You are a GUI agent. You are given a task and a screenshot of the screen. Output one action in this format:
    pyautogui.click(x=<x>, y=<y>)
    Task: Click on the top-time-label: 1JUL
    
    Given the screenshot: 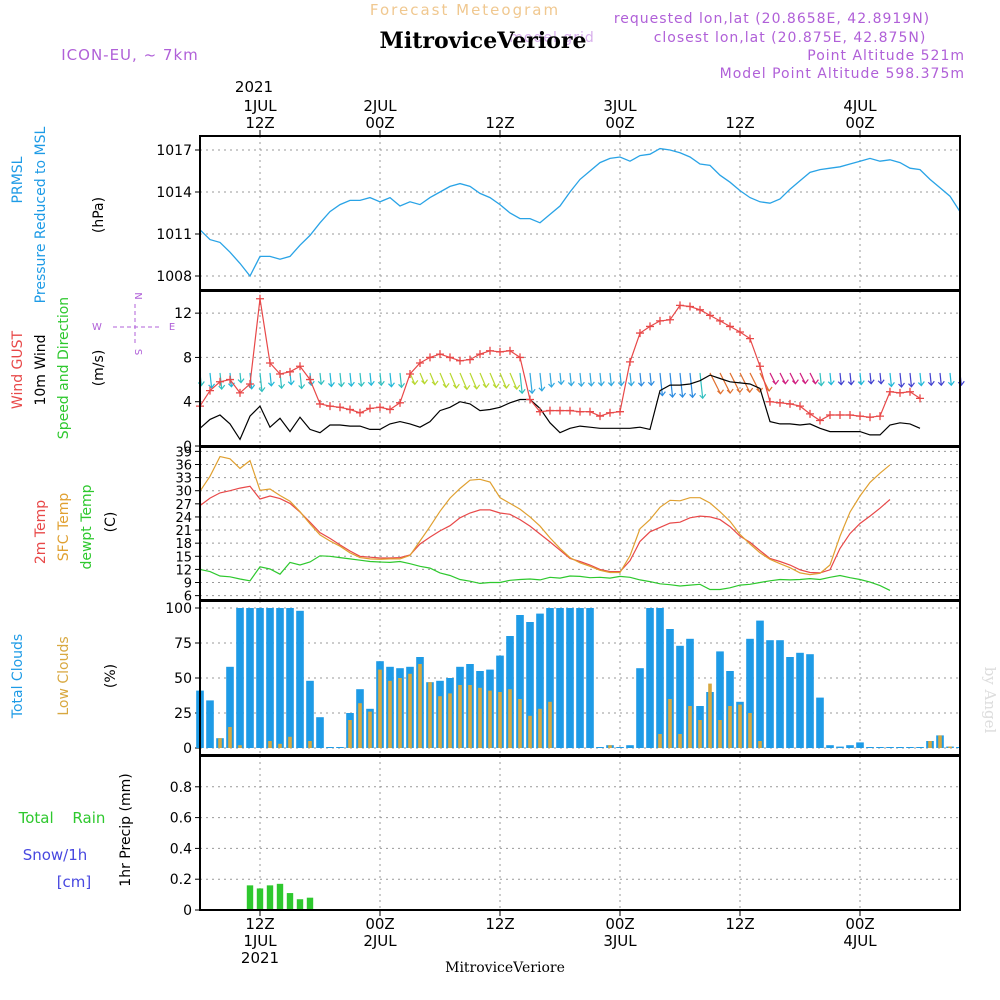 What is the action you would take?
    pyautogui.click(x=260, y=106)
    